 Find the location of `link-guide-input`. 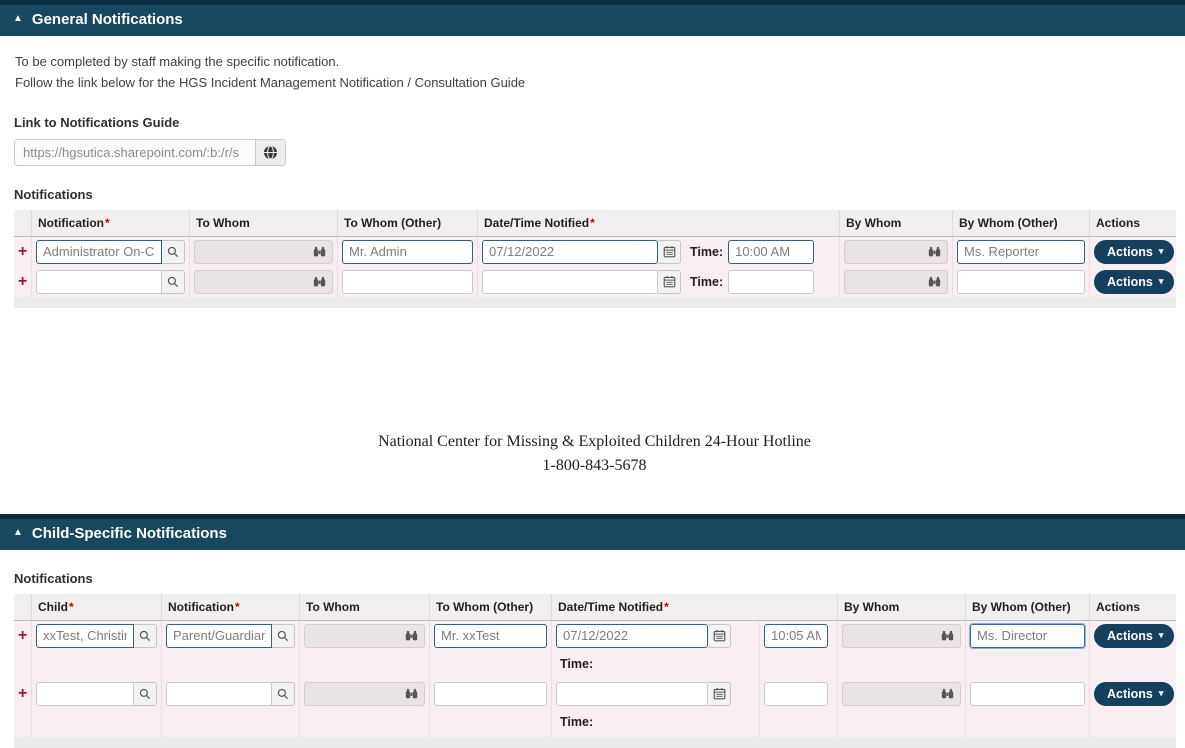

link-guide-input is located at coordinates (135, 152).